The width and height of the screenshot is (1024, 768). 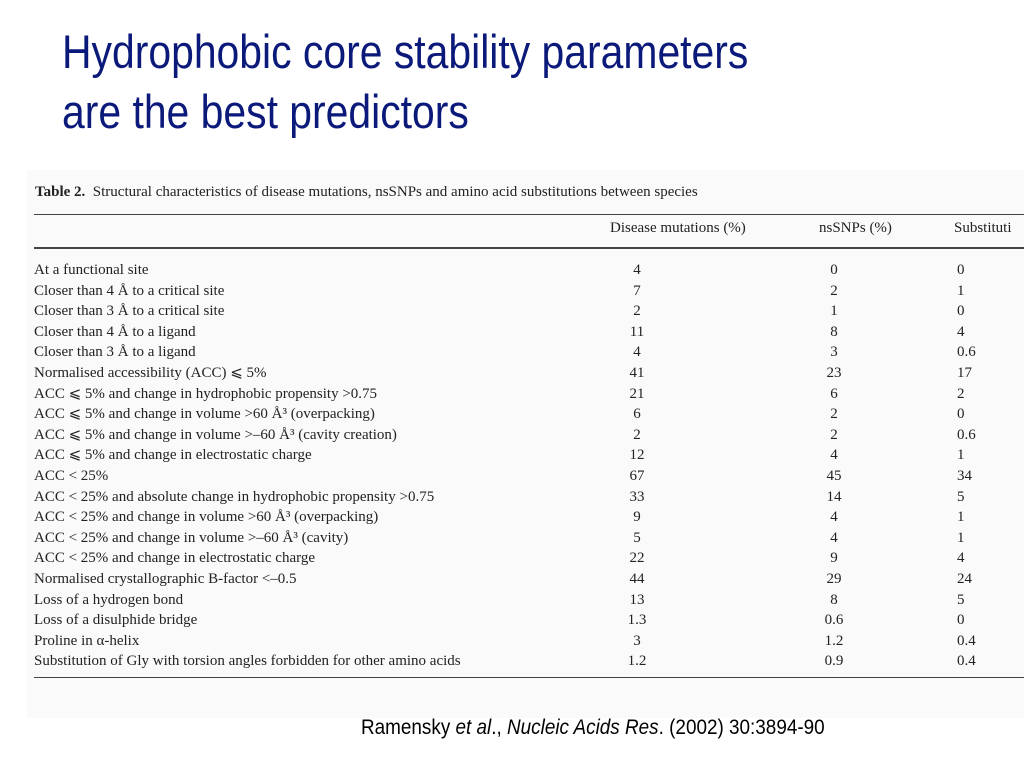 I want to click on table-row: Closer than 4 Å to a critical site 7 2 1, so click(x=525, y=291).